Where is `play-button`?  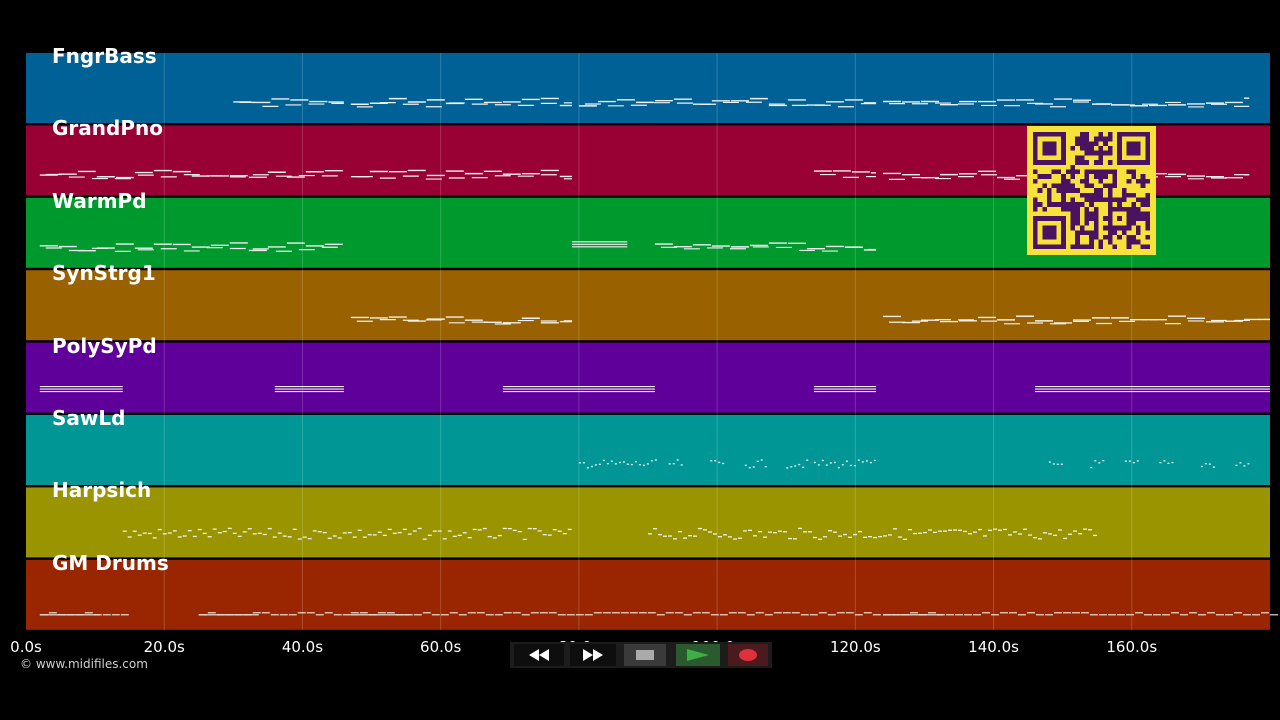
play-button is located at coordinates (698, 655).